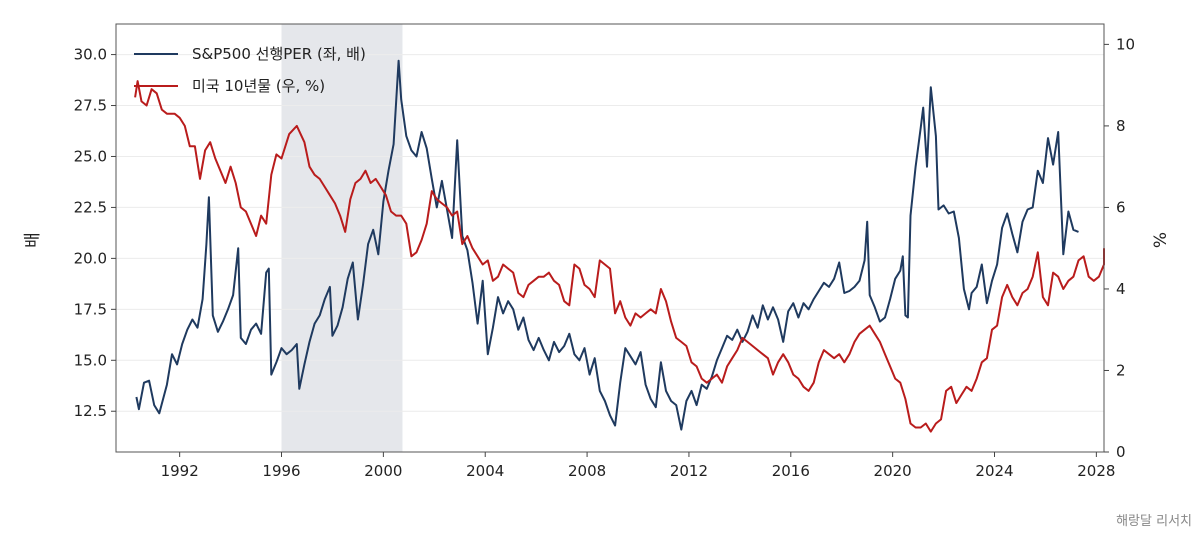 Image resolution: width=1200 pixels, height=540 pixels. Describe the element at coordinates (383, 471) in the screenshot. I see `x-tick-label: 2000` at that location.